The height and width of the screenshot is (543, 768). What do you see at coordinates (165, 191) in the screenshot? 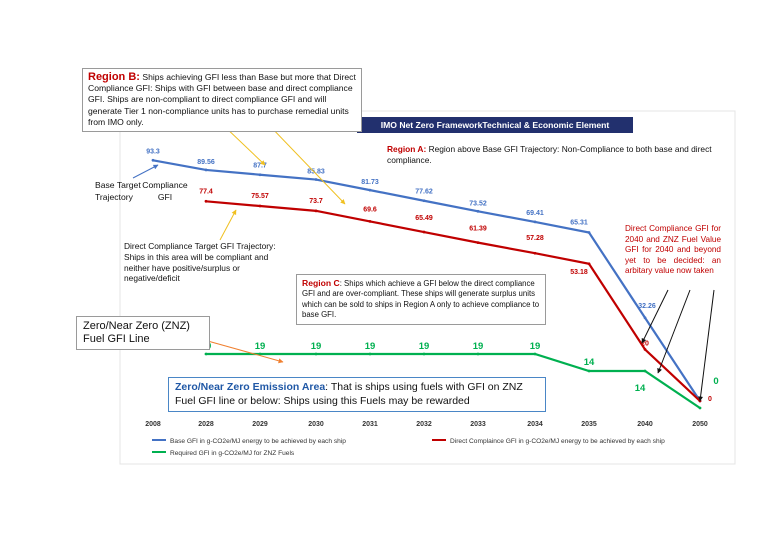
I see `compliance-gfi-label: Compliance GFI` at bounding box center [165, 191].